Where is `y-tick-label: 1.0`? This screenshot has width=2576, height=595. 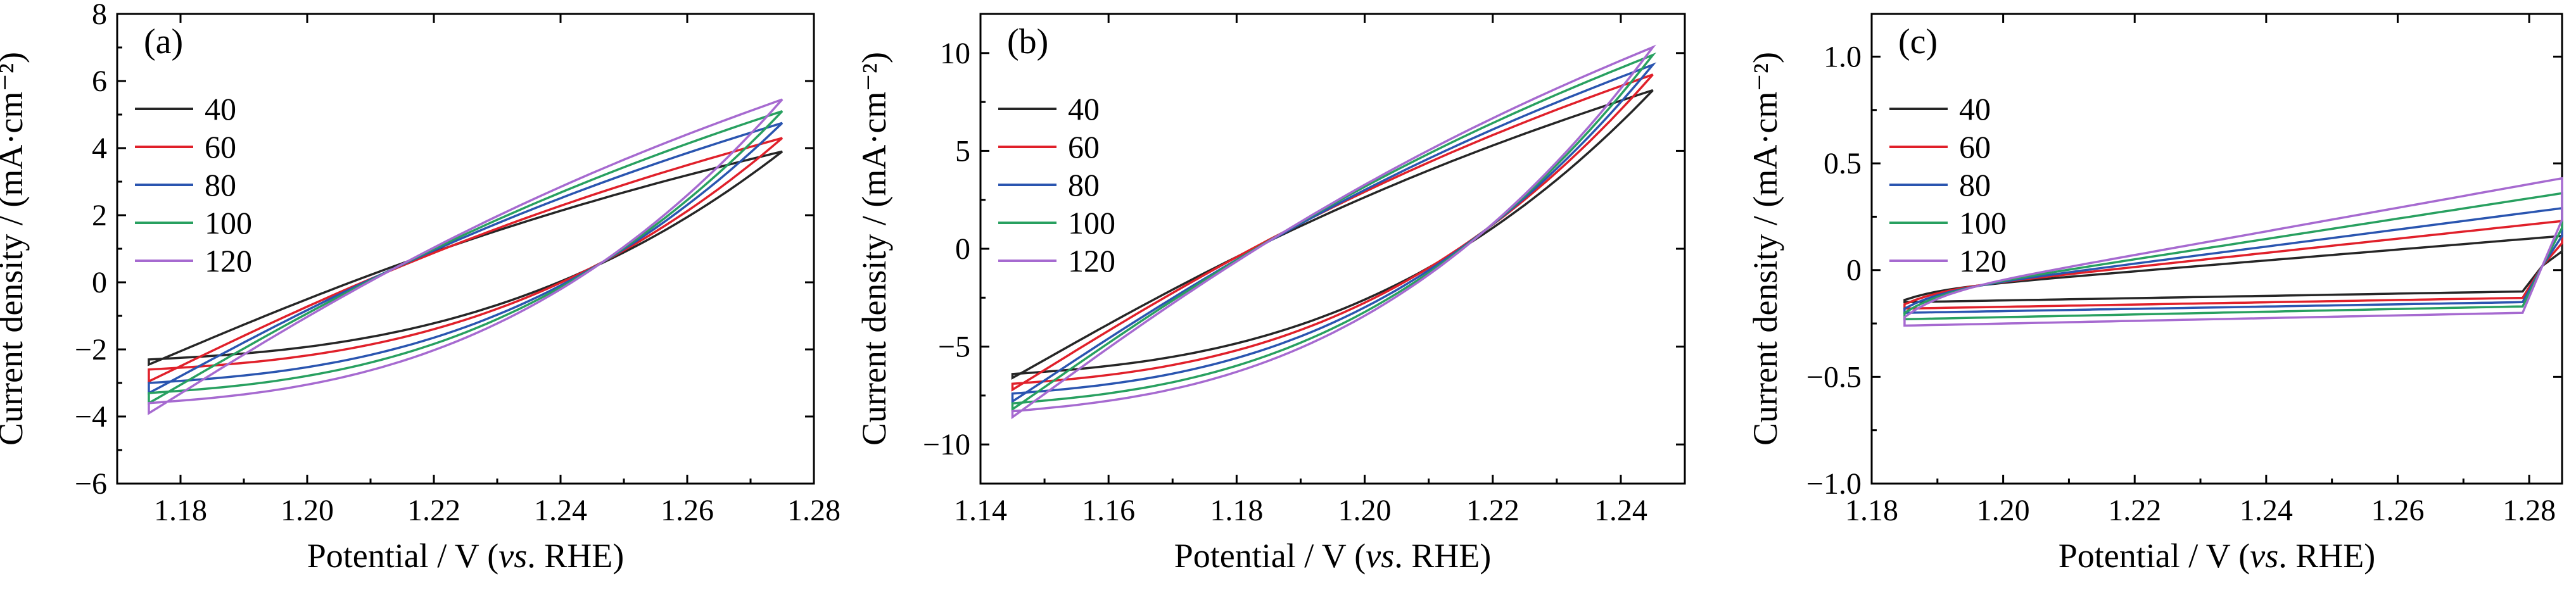 y-tick-label: 1.0 is located at coordinates (1843, 56).